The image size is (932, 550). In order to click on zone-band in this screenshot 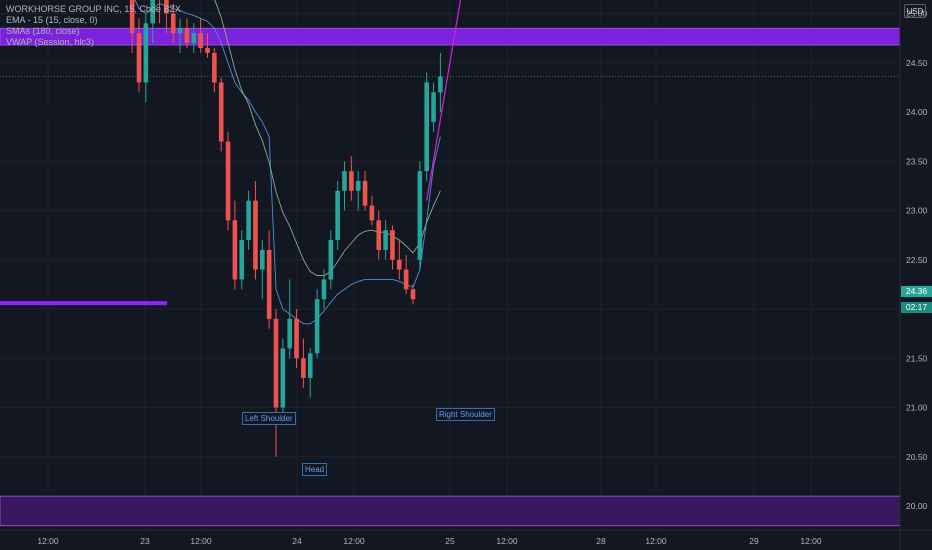, I will do `click(450, 511)`.